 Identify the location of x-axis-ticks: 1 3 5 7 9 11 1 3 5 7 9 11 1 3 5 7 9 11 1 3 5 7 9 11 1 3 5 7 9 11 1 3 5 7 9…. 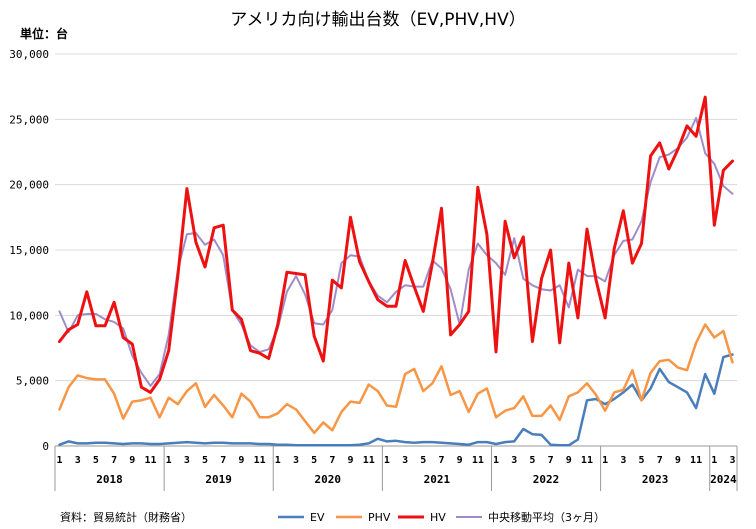
(396, 460).